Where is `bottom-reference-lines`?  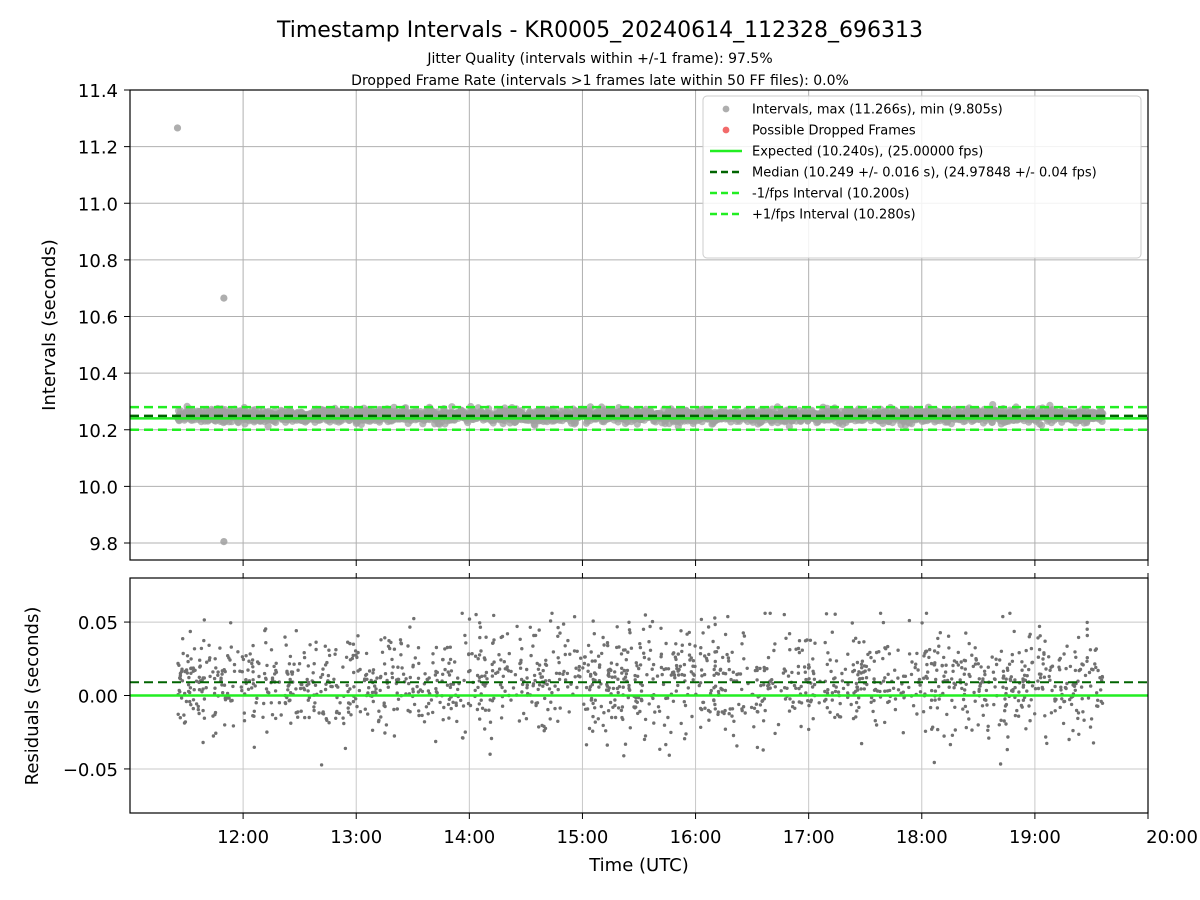 bottom-reference-lines is located at coordinates (639, 689).